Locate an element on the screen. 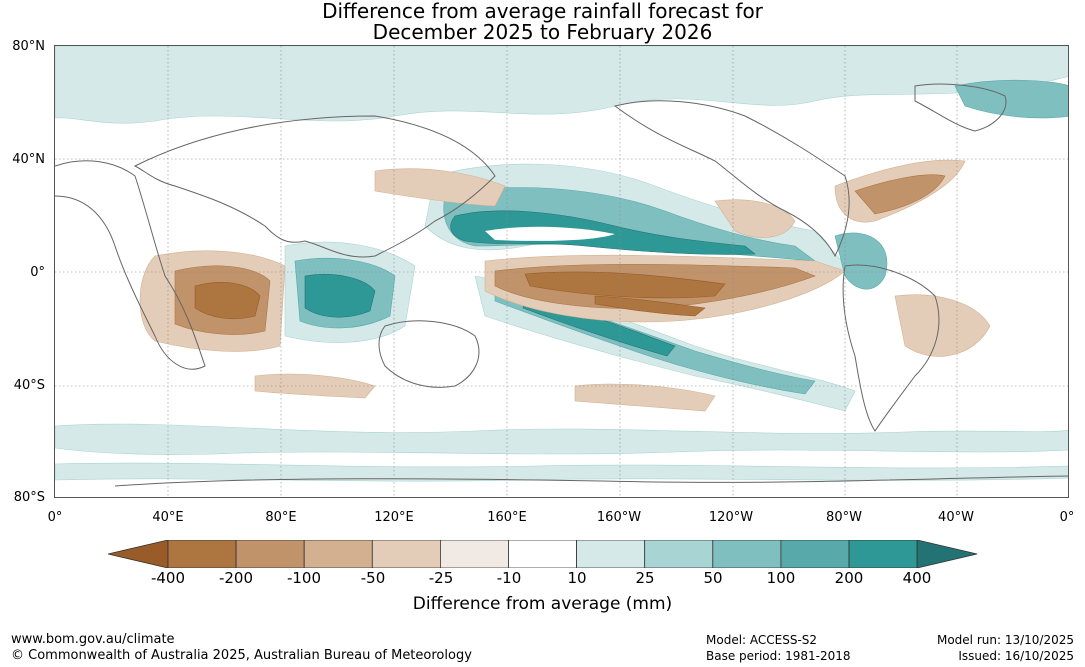  colorbar-label: -10 is located at coordinates (509, 578).